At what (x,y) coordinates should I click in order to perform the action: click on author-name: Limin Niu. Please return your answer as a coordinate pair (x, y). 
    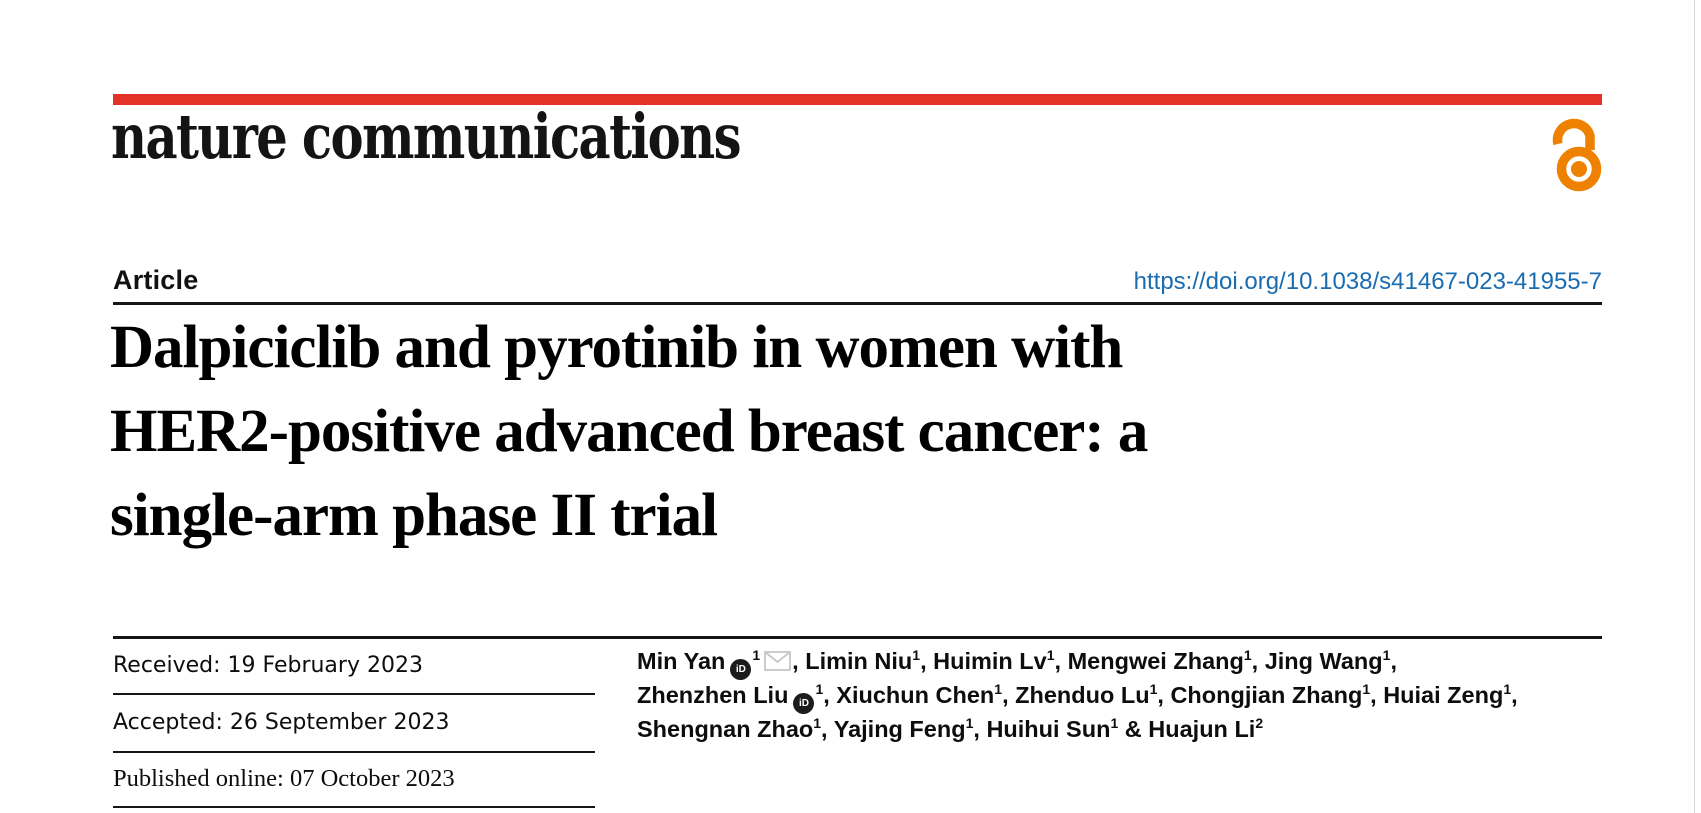
    Looking at the image, I should click on (859, 661).